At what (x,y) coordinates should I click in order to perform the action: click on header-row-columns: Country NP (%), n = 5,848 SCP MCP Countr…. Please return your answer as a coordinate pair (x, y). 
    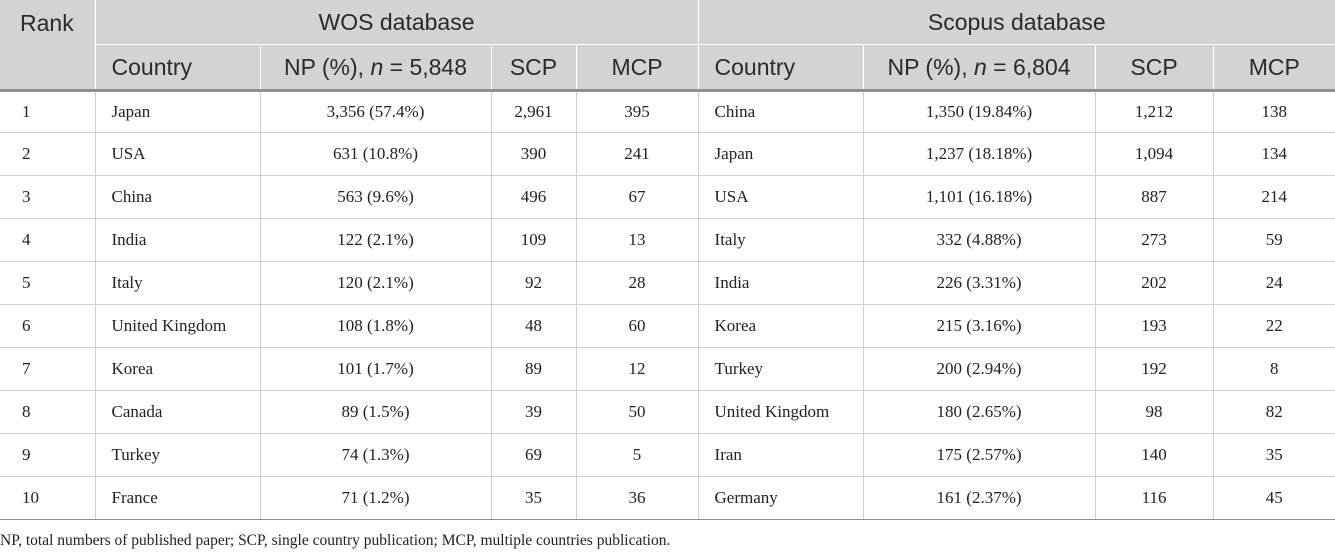
    Looking at the image, I should click on (667, 67).